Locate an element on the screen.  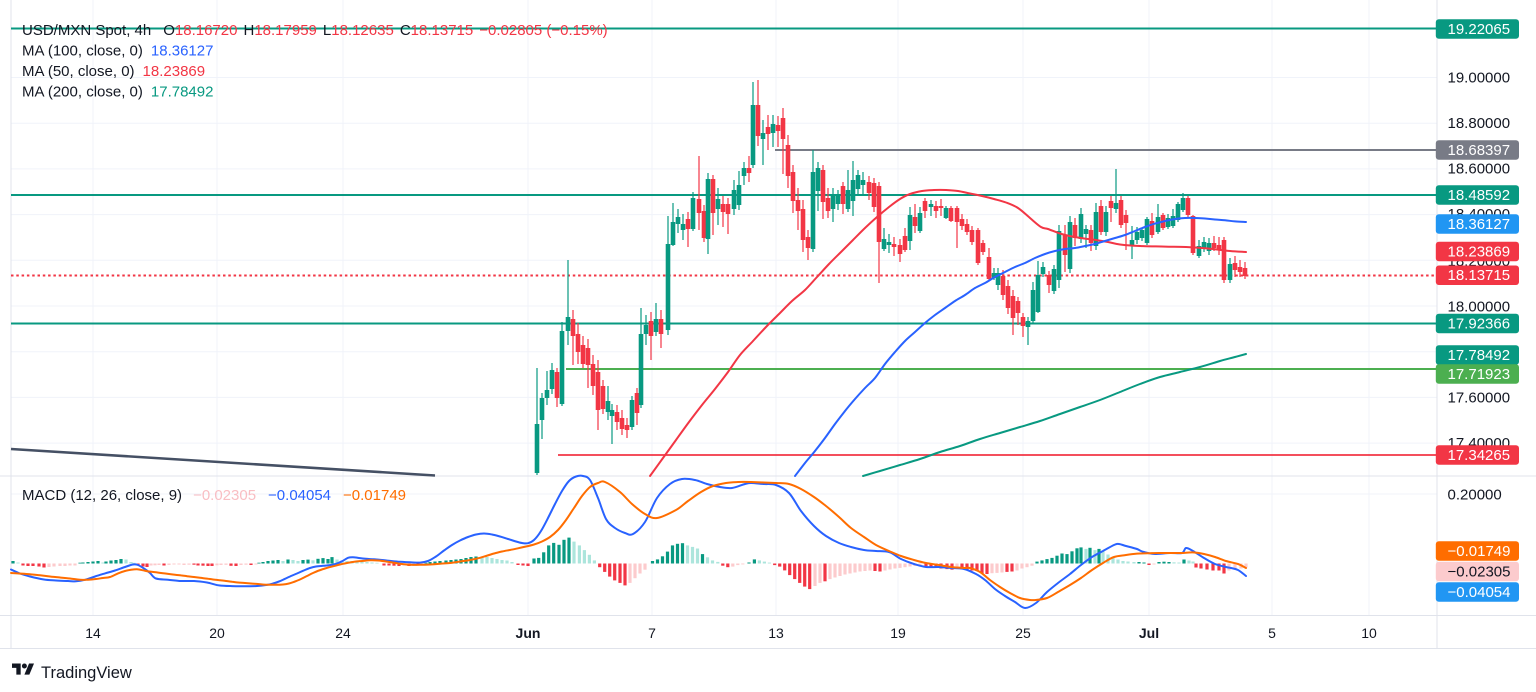
svg-text: 7 is located at coordinates (652, 633).